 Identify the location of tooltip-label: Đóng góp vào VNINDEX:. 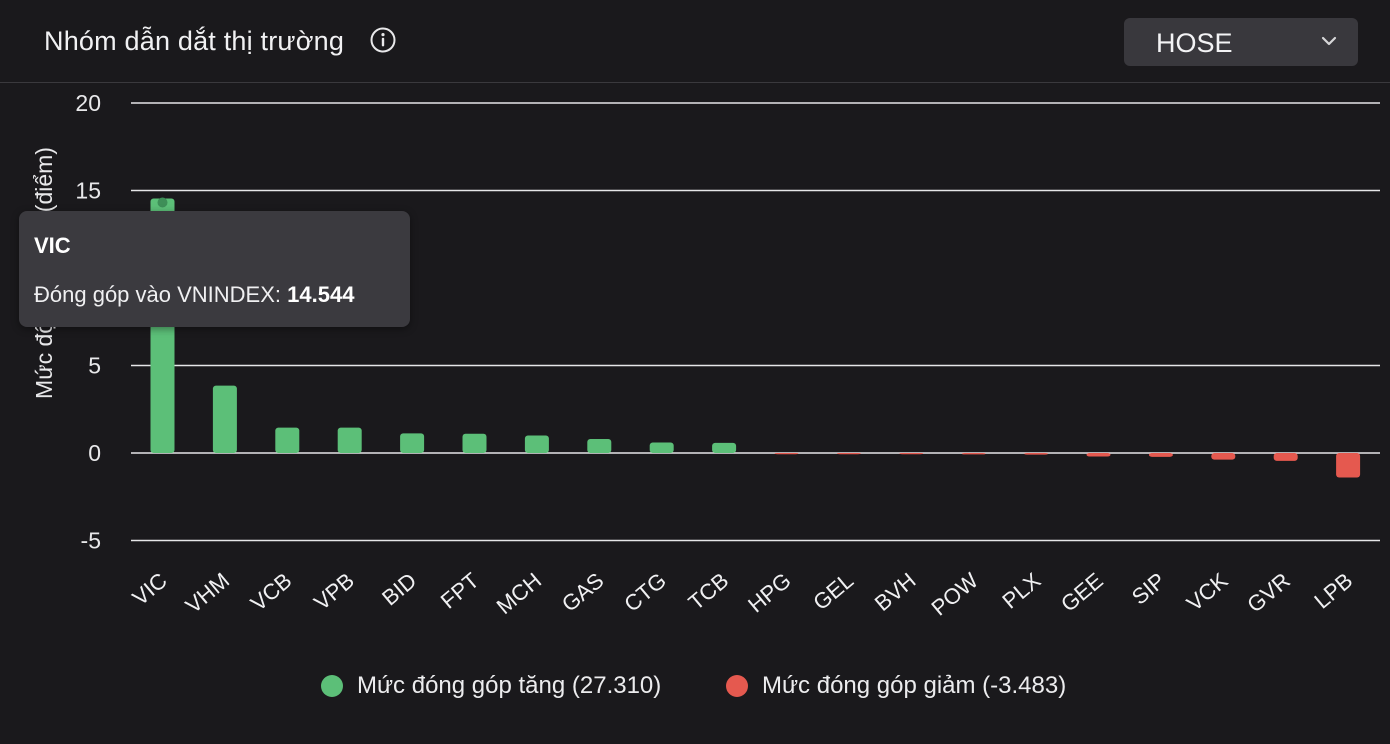
(161, 294).